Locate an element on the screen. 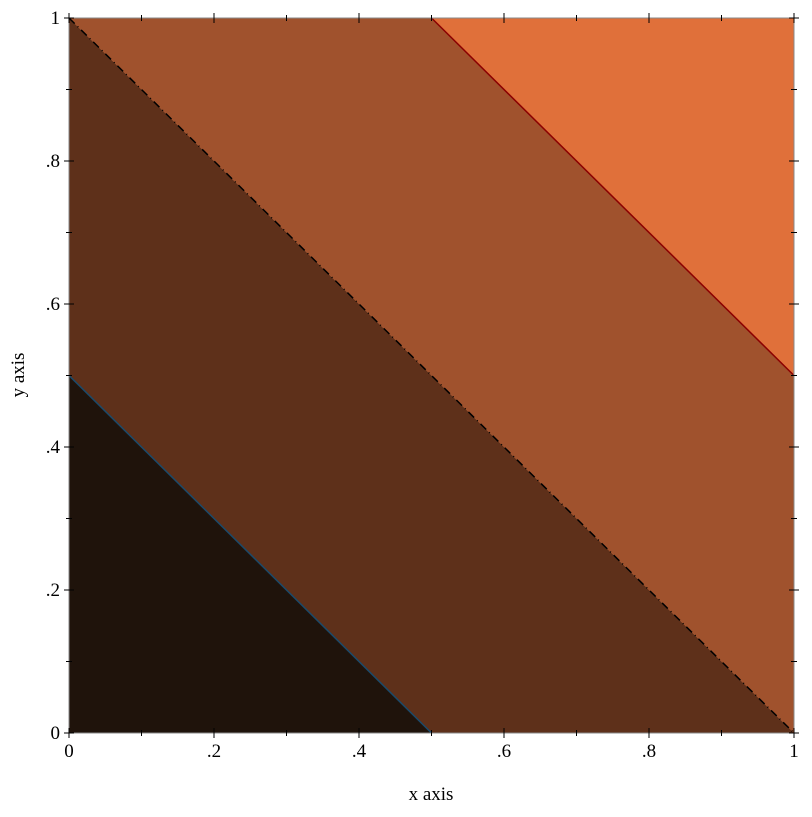 This screenshot has width=812, height=817. x-tick-label: .8 is located at coordinates (649, 751).